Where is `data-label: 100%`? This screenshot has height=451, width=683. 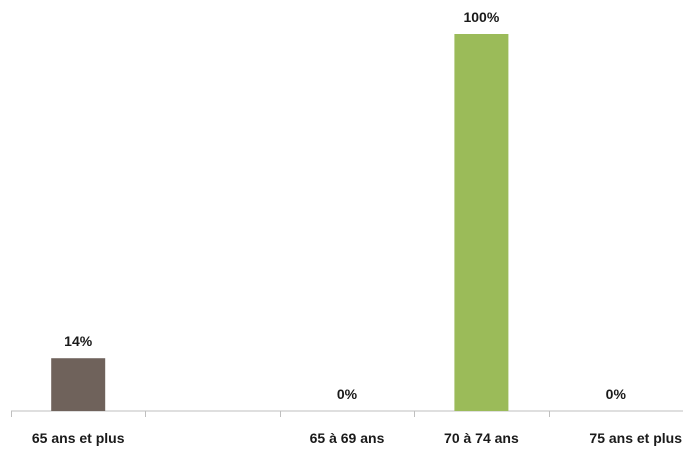
data-label: 100% is located at coordinates (481, 17).